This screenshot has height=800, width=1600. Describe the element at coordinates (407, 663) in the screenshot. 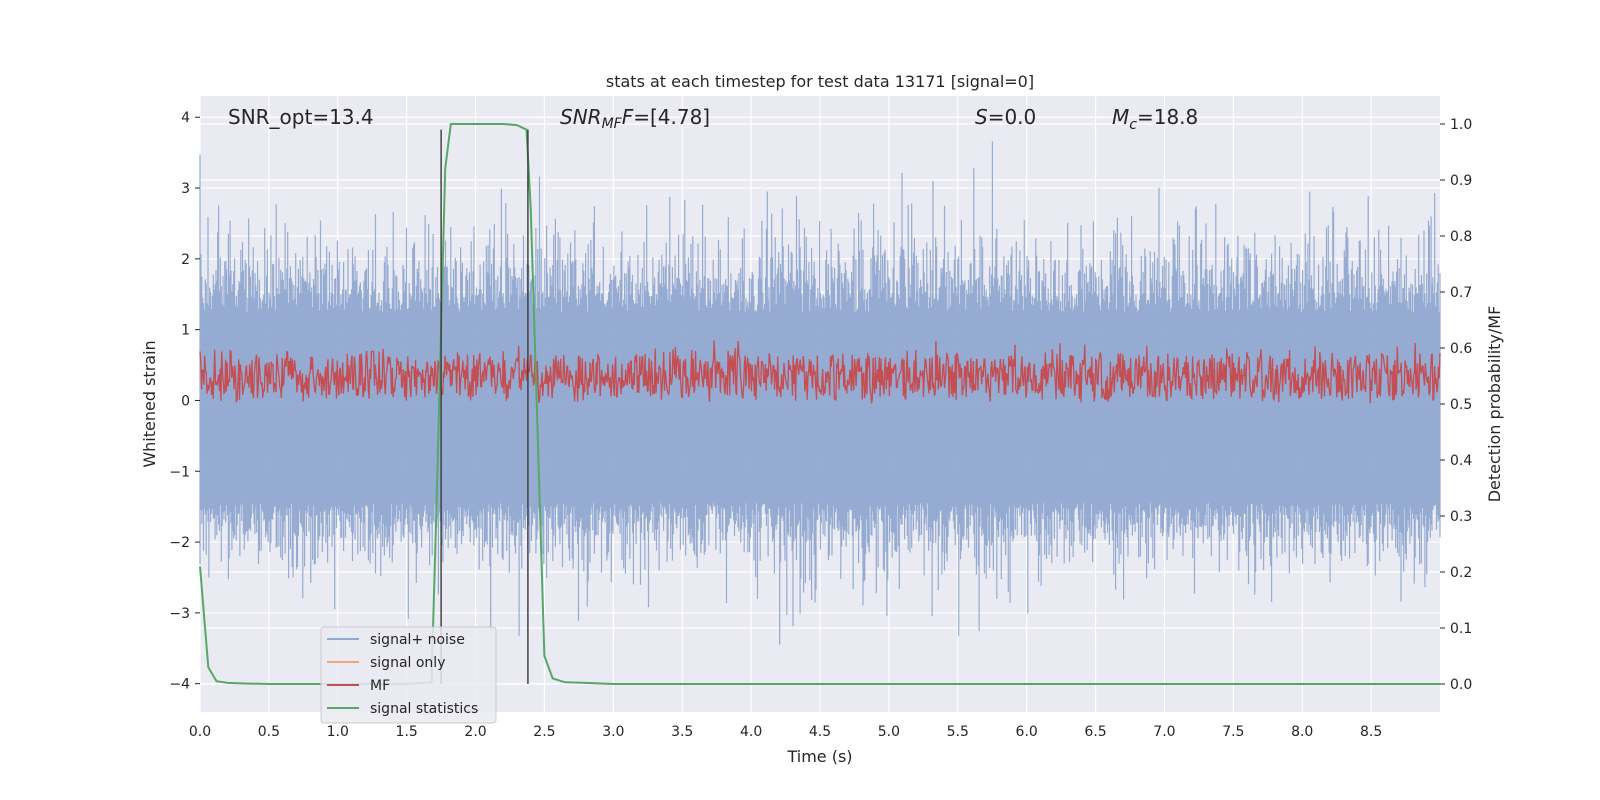

I see `legend-label-signal-only: signal only` at that location.